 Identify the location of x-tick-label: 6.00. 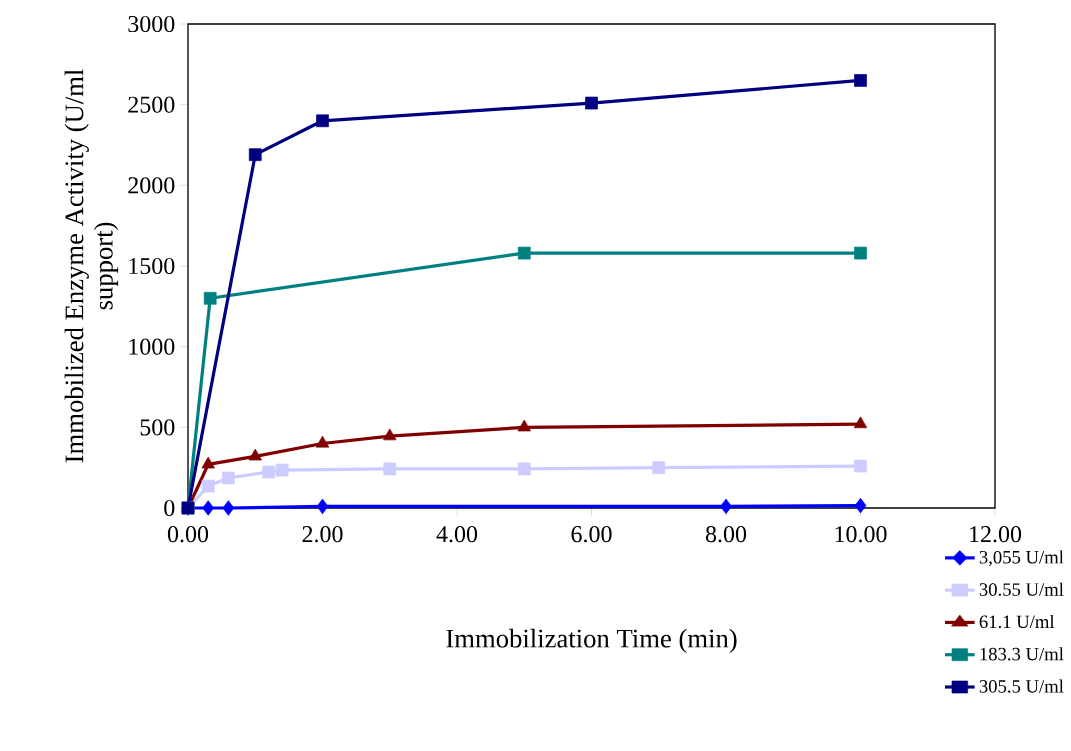
(591, 534).